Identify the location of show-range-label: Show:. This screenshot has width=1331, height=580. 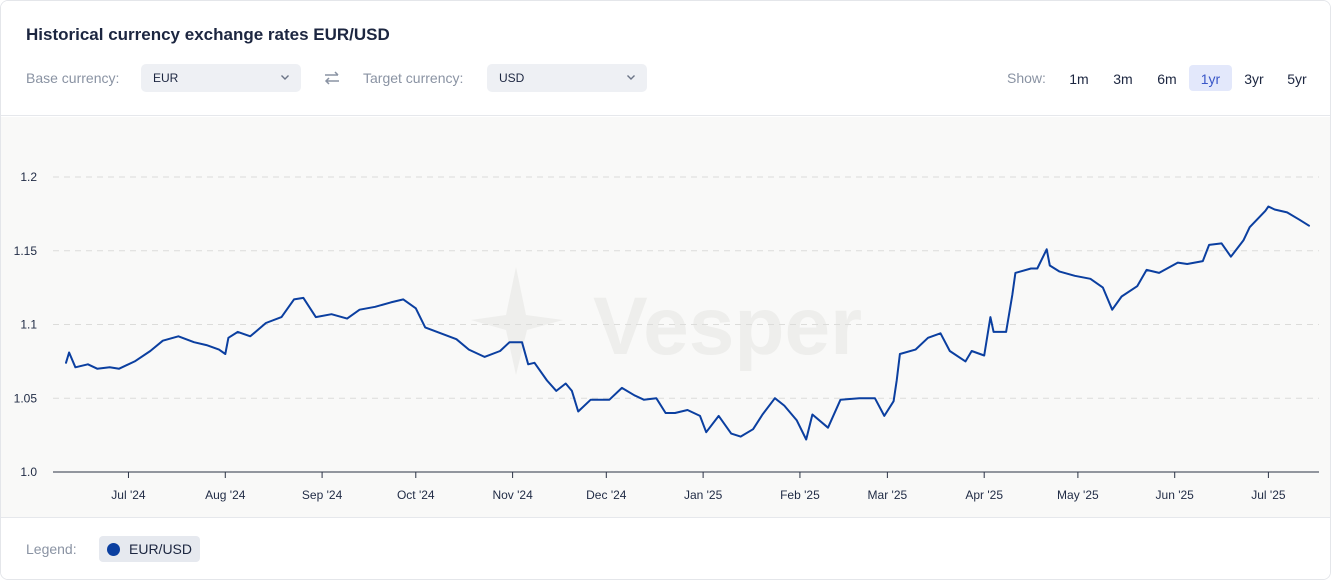
(1026, 78).